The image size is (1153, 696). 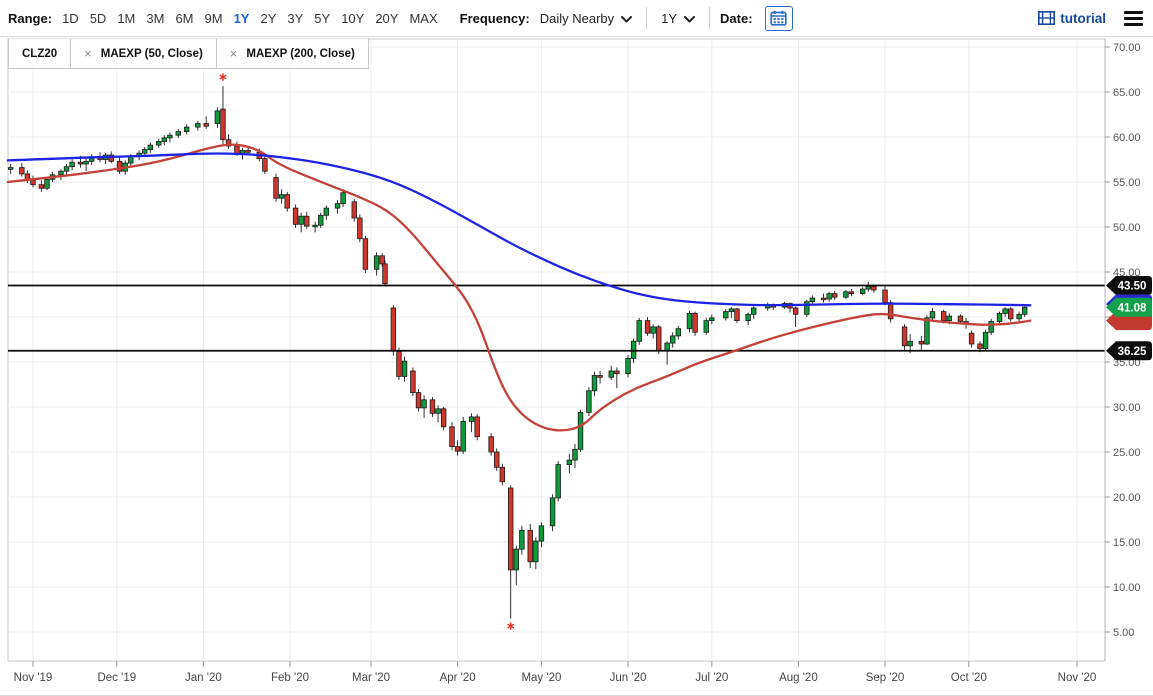 I want to click on y-axis-tick-label: 20.00, so click(x=1127, y=498).